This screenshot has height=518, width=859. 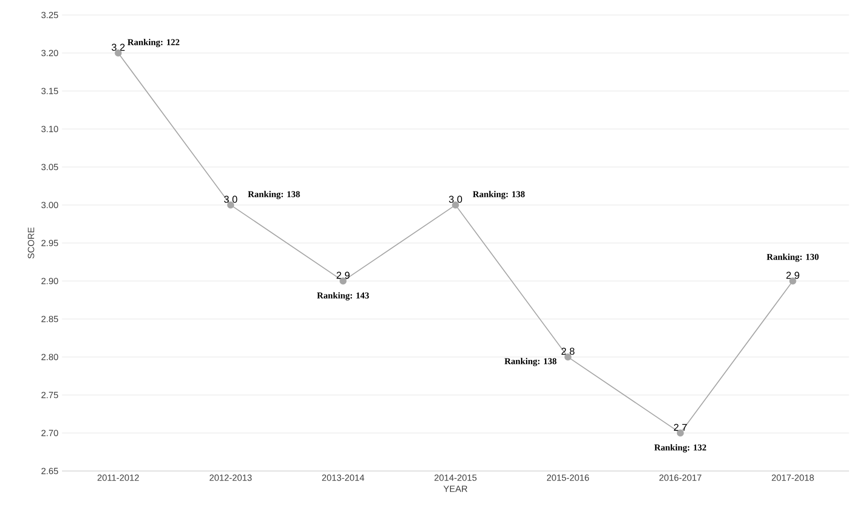 I want to click on y-axis-title: SCORE, so click(x=31, y=243).